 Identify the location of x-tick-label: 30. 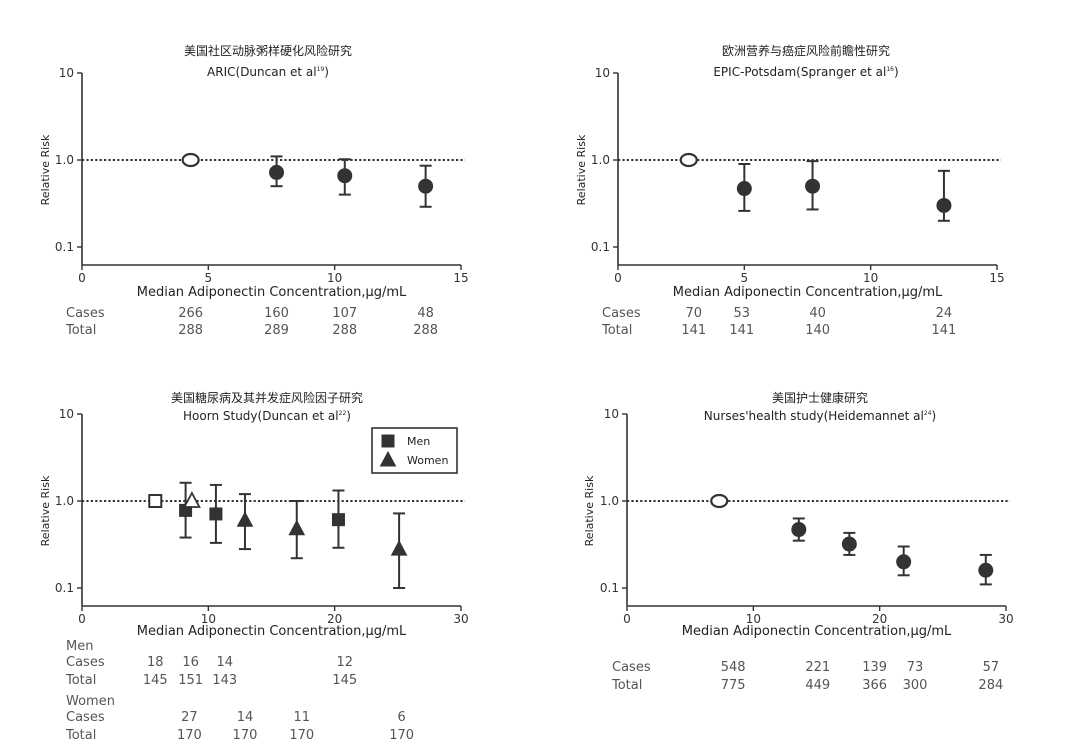
(1005, 619).